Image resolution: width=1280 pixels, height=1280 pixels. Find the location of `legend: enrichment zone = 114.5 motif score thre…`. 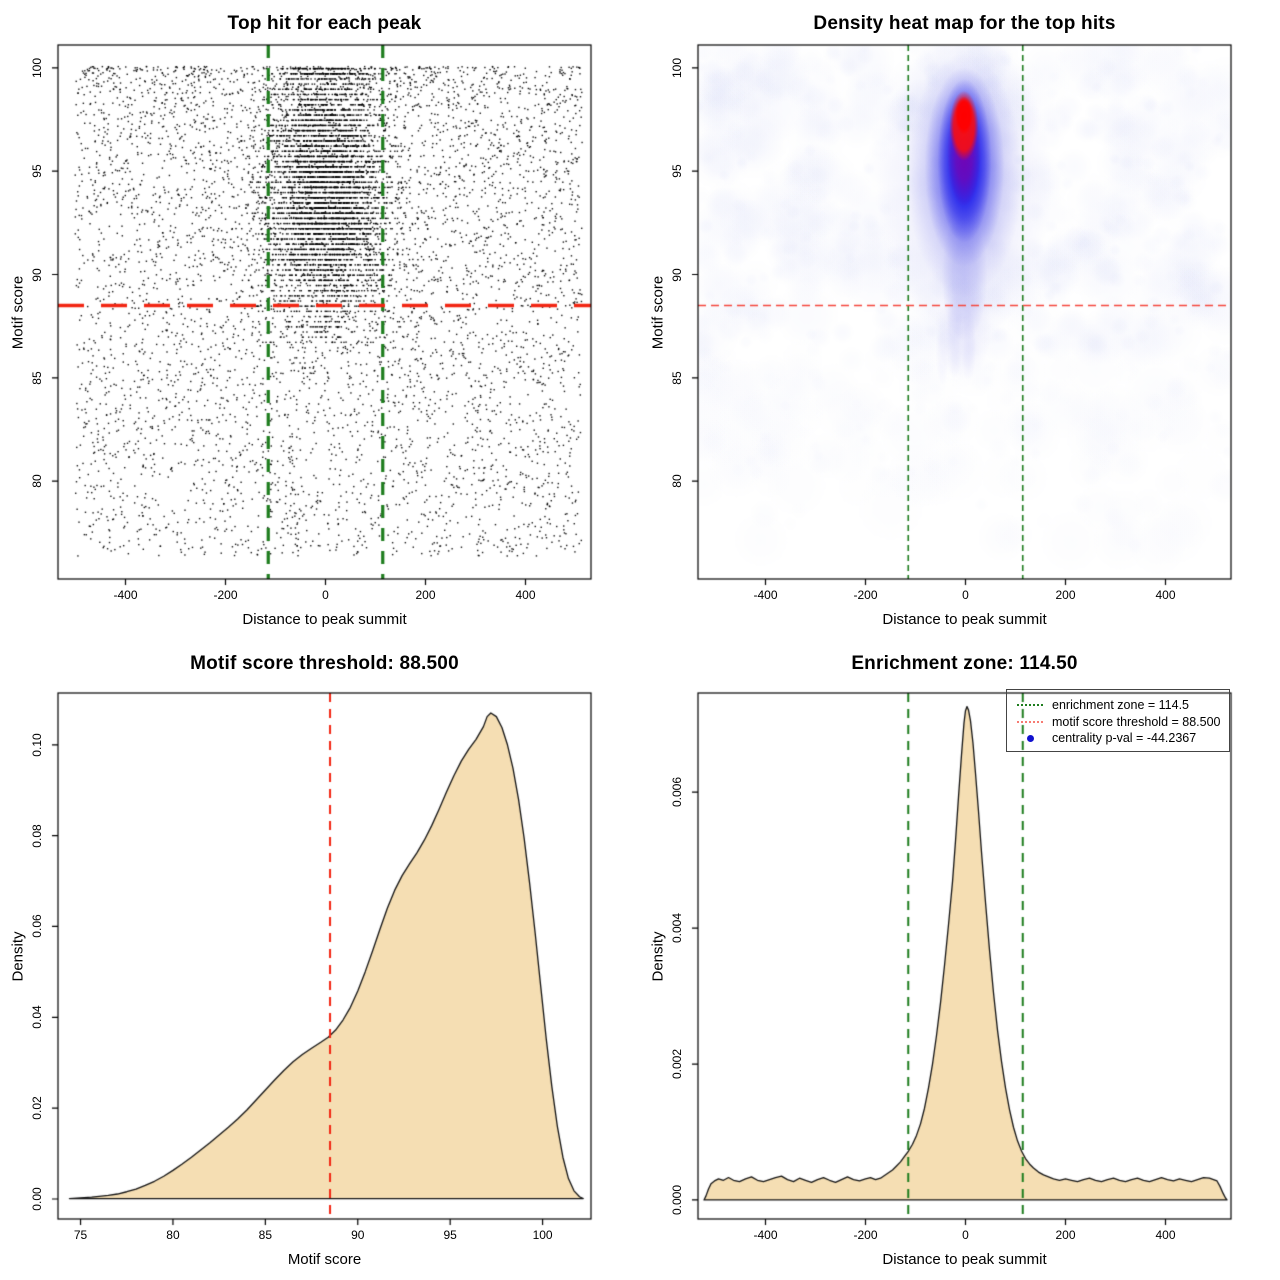

legend: enrichment zone = 114.5 motif score thre… is located at coordinates (1118, 720).